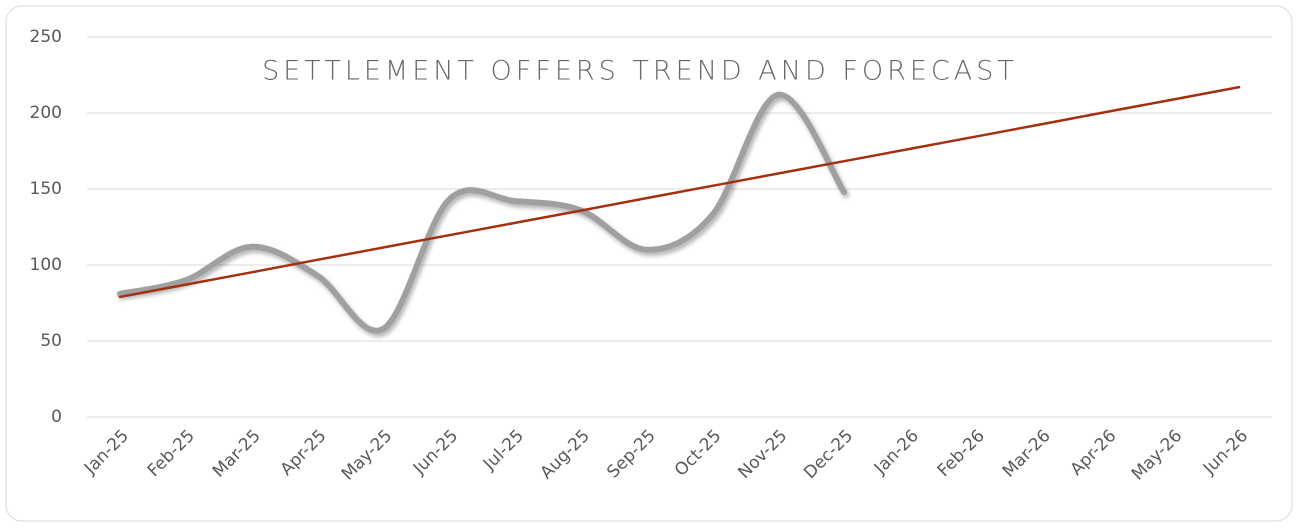  Describe the element at coordinates (56, 417) in the screenshot. I see `y-tick-label: 0` at that location.